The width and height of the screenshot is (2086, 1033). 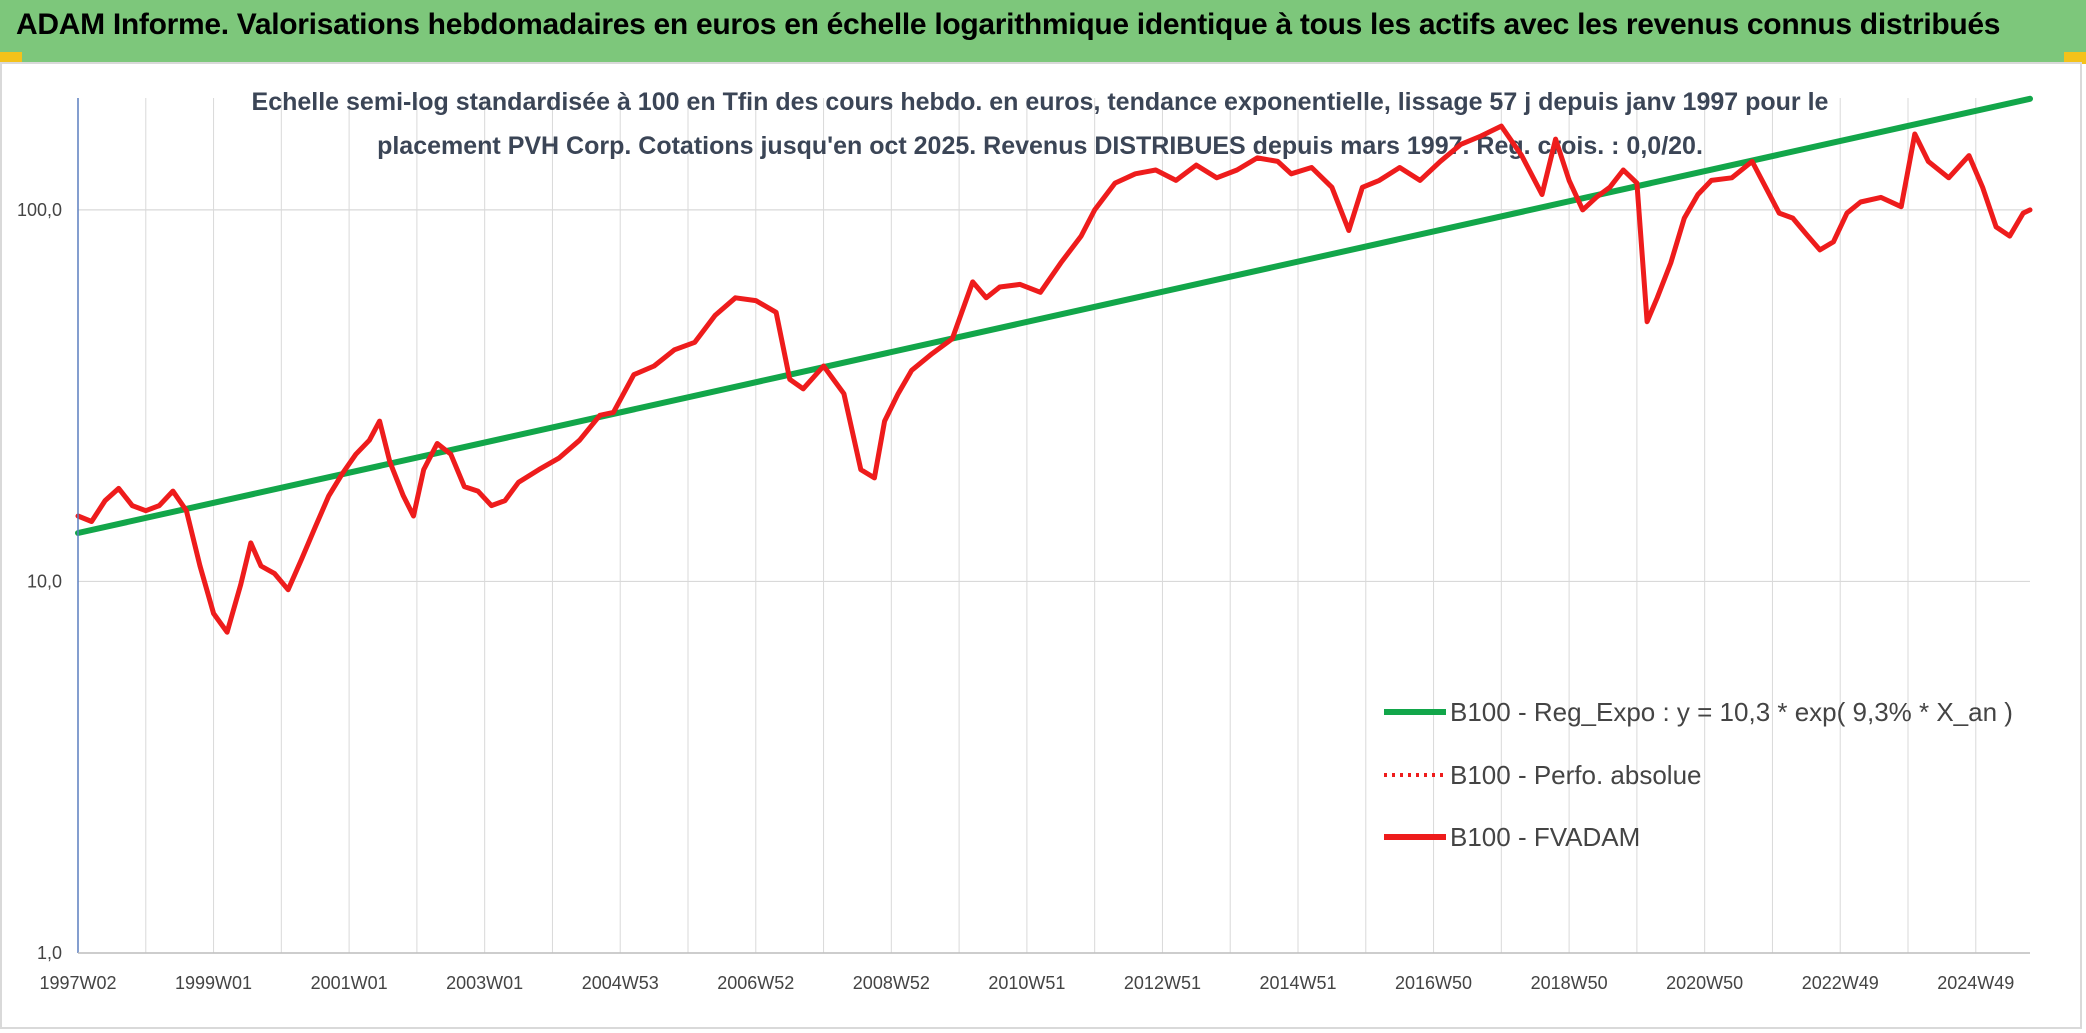 What do you see at coordinates (1433, 983) in the screenshot?
I see `x-tick-label: 2016W50` at bounding box center [1433, 983].